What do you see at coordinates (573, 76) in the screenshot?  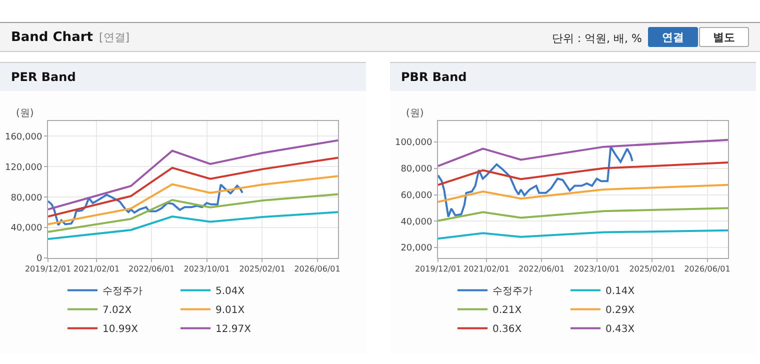 I see `chart-title: PBR Band` at bounding box center [573, 76].